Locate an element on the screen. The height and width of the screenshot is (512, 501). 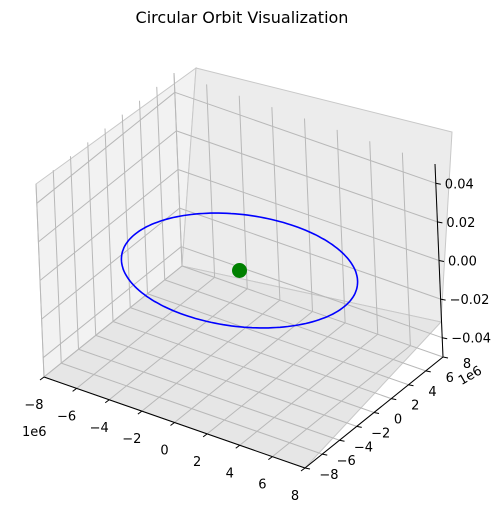
y-tick-label: −4 is located at coordinates (363, 447).